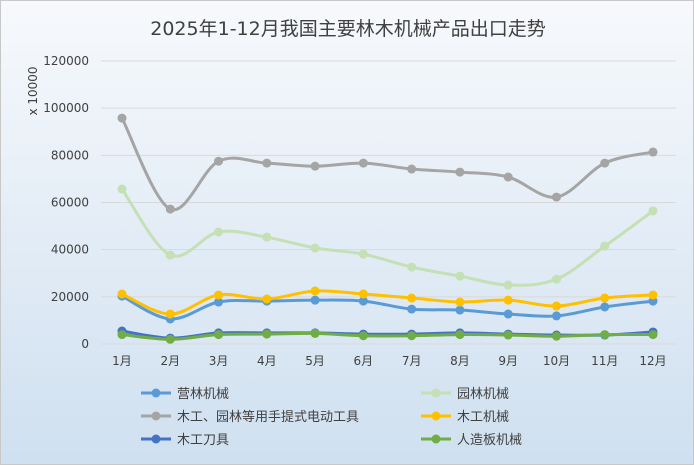 The width and height of the screenshot is (694, 465). What do you see at coordinates (33, 90) in the screenshot?
I see `y-axis-label: x 10000` at bounding box center [33, 90].